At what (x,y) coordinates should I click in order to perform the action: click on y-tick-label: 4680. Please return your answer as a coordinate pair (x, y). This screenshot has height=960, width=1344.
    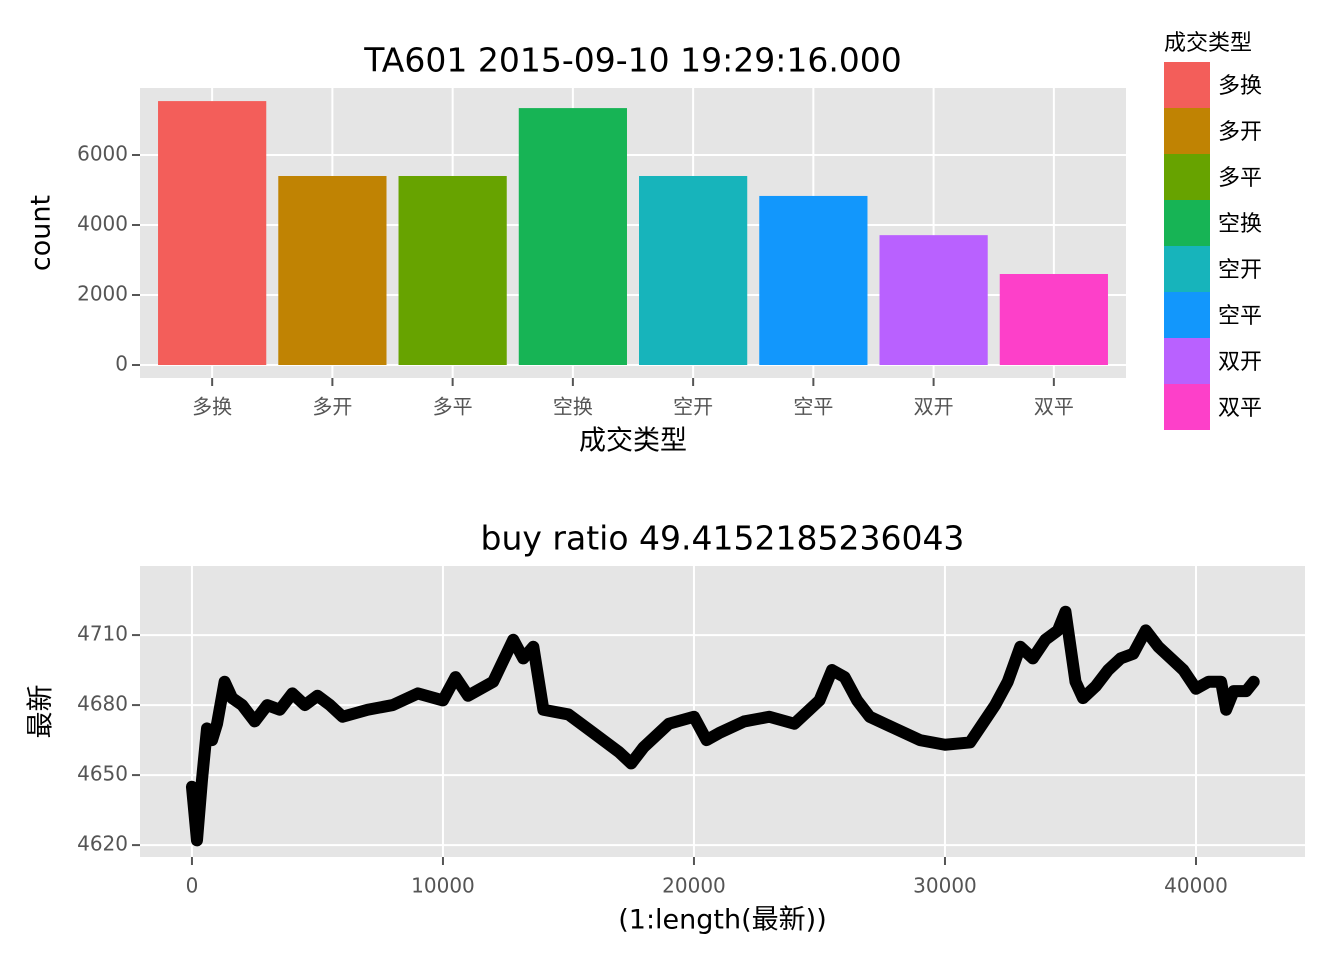
    Looking at the image, I should click on (102, 704).